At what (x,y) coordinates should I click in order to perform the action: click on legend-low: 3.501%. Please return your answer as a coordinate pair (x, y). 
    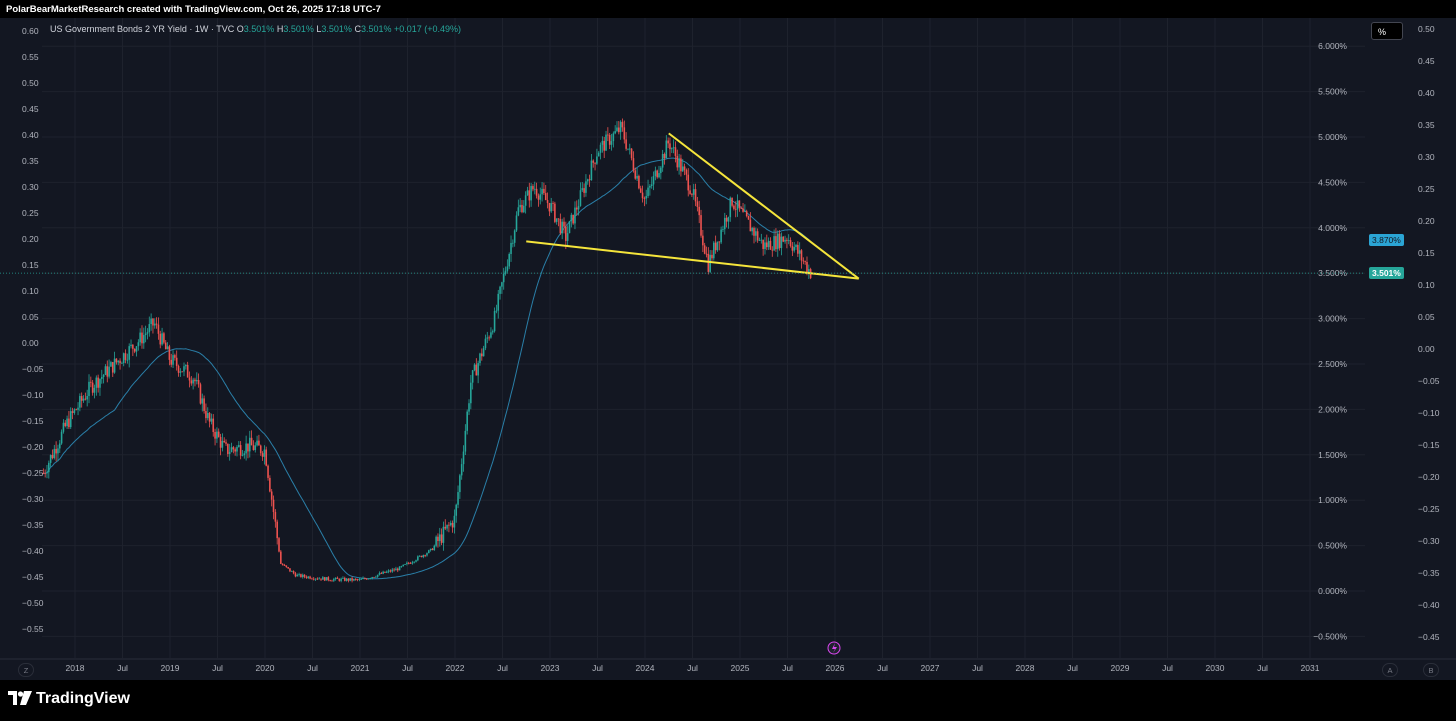
    Looking at the image, I should click on (336, 29).